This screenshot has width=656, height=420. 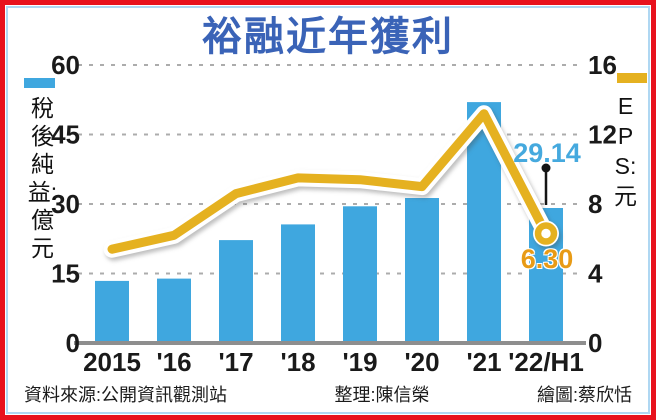 I want to click on net-profit-callout: 29.14, so click(x=547, y=153).